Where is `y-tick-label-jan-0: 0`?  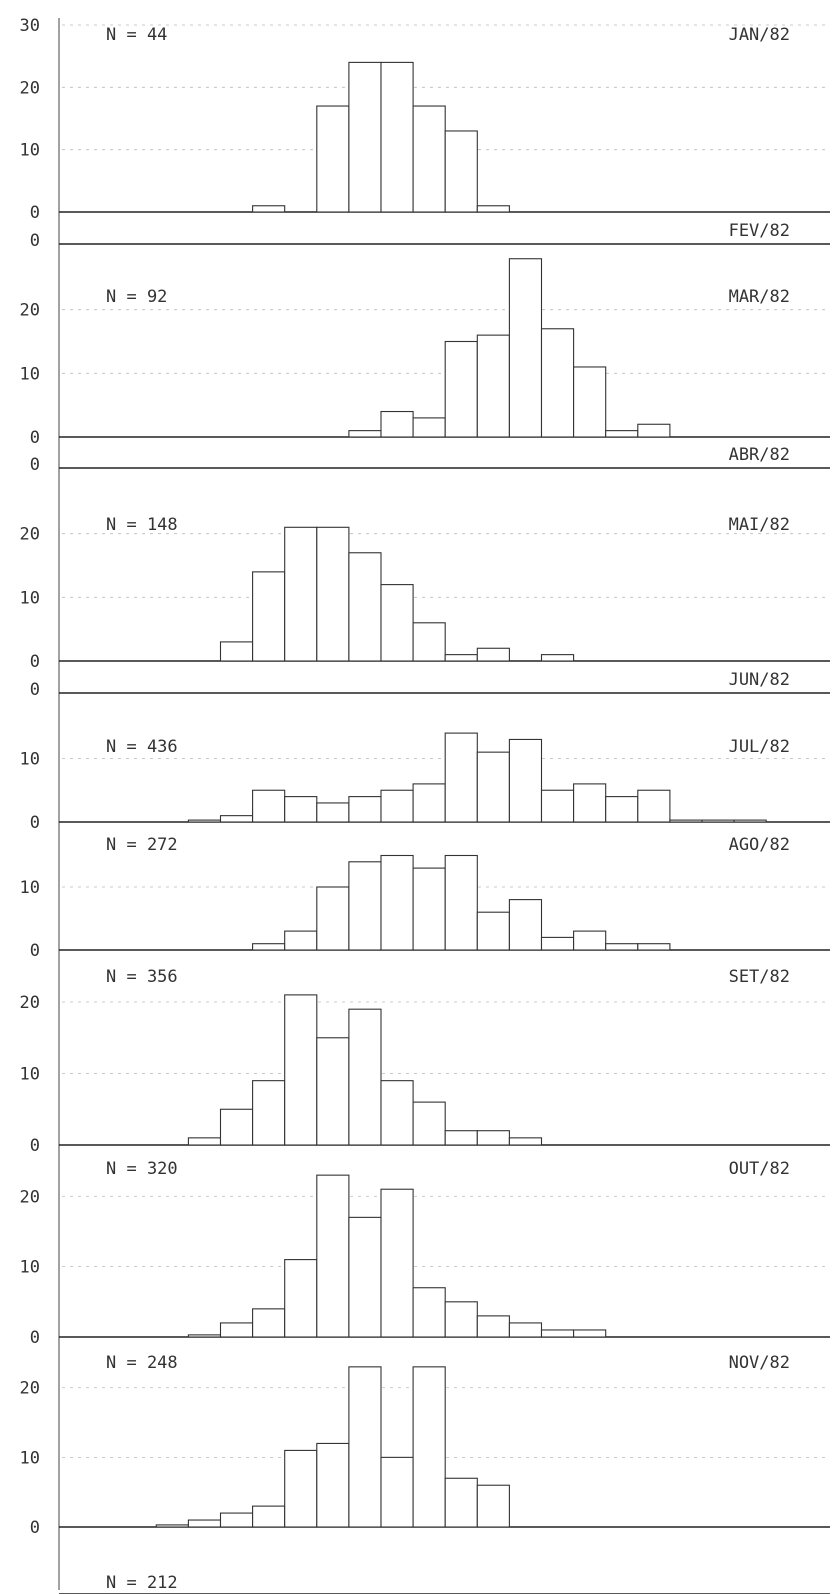 y-tick-label-jan-0: 0 is located at coordinates (35, 213).